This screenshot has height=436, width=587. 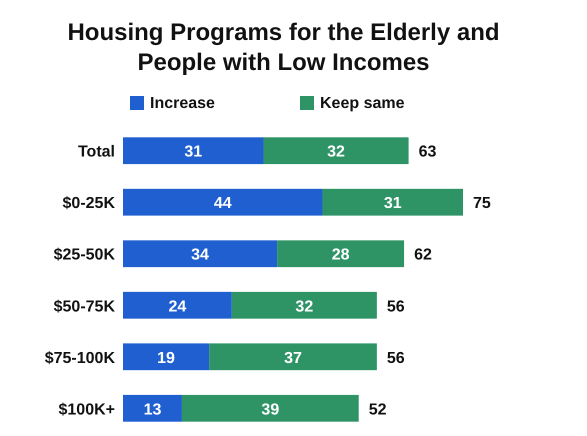 What do you see at coordinates (283, 47) in the screenshot?
I see `chart-title: Housing Programs for the Elderly and People with Low Incomes` at bounding box center [283, 47].